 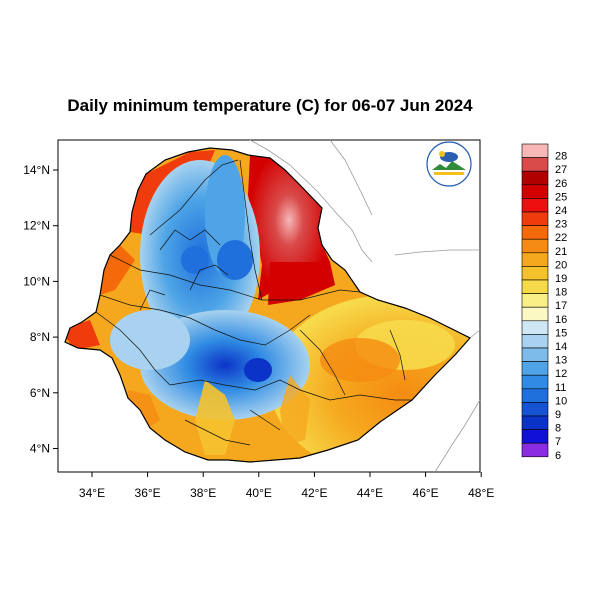 What do you see at coordinates (561, 252) in the screenshot?
I see `colorbar-label: 21` at bounding box center [561, 252].